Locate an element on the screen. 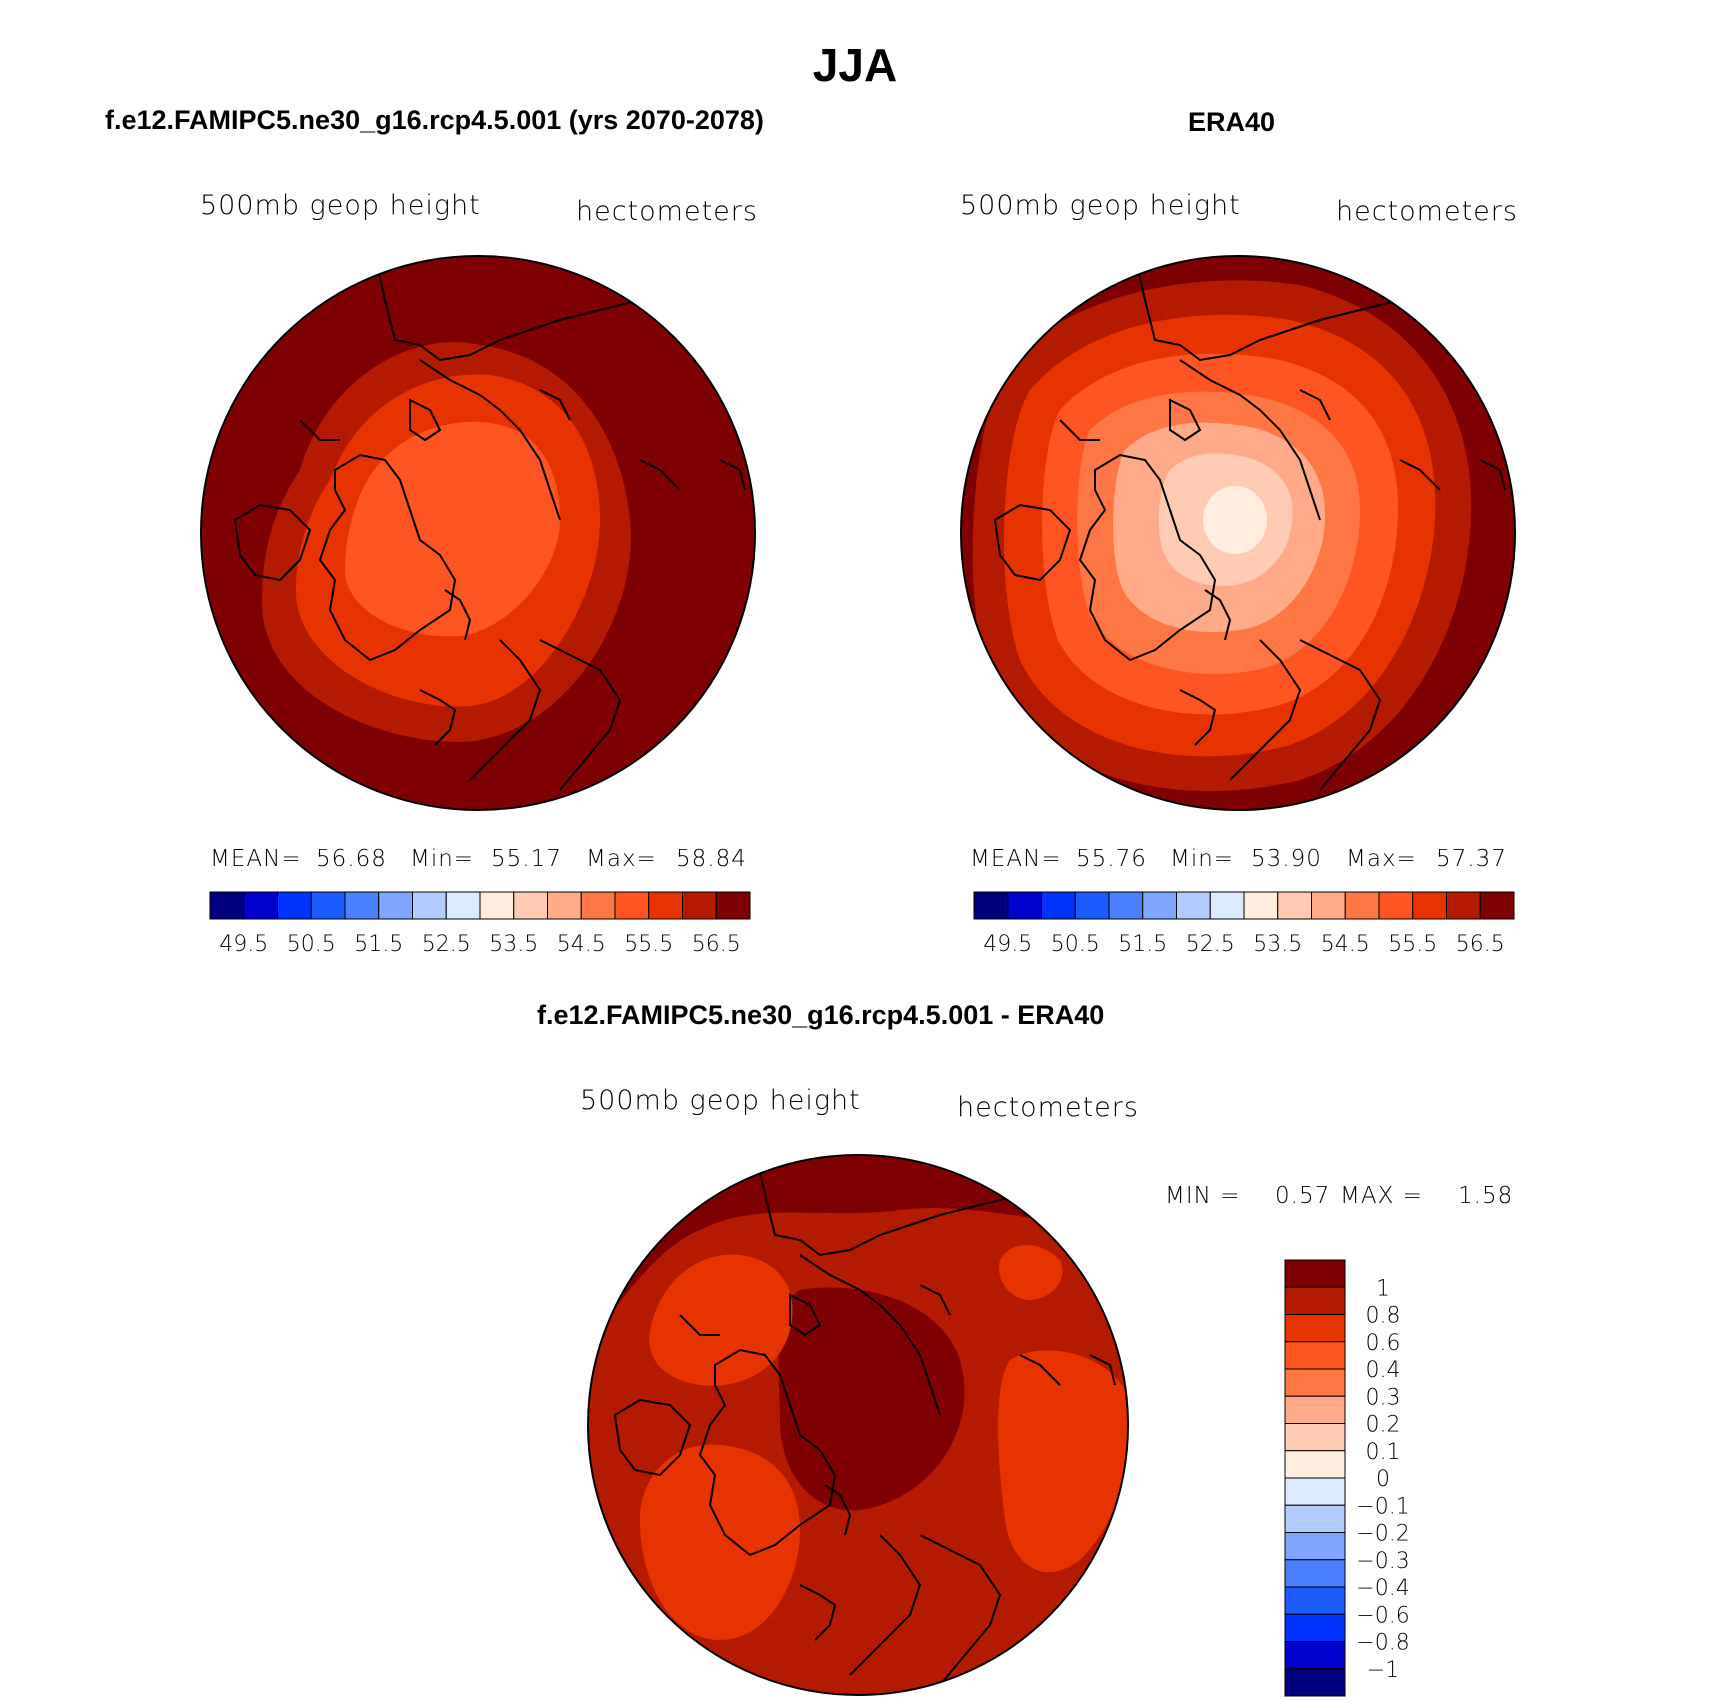 The image size is (1710, 1701). colorbar-3-tick-label: −0.4 is located at coordinates (1382, 1588).